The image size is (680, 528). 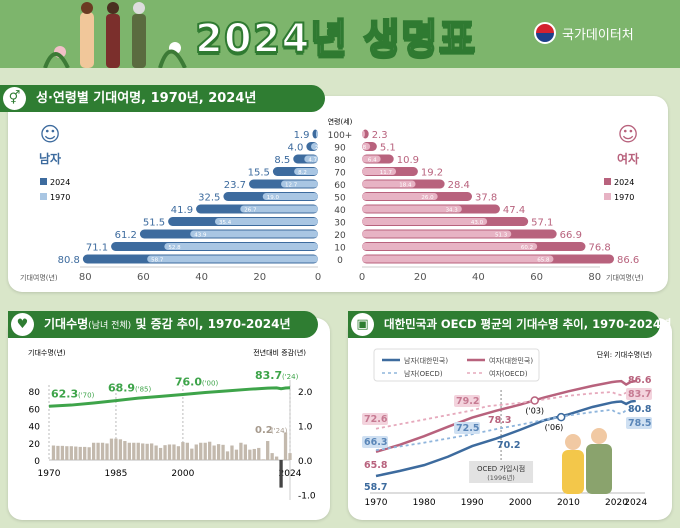 What do you see at coordinates (302, 135) in the screenshot?
I see `male-2024-label: 1.9` at bounding box center [302, 135].